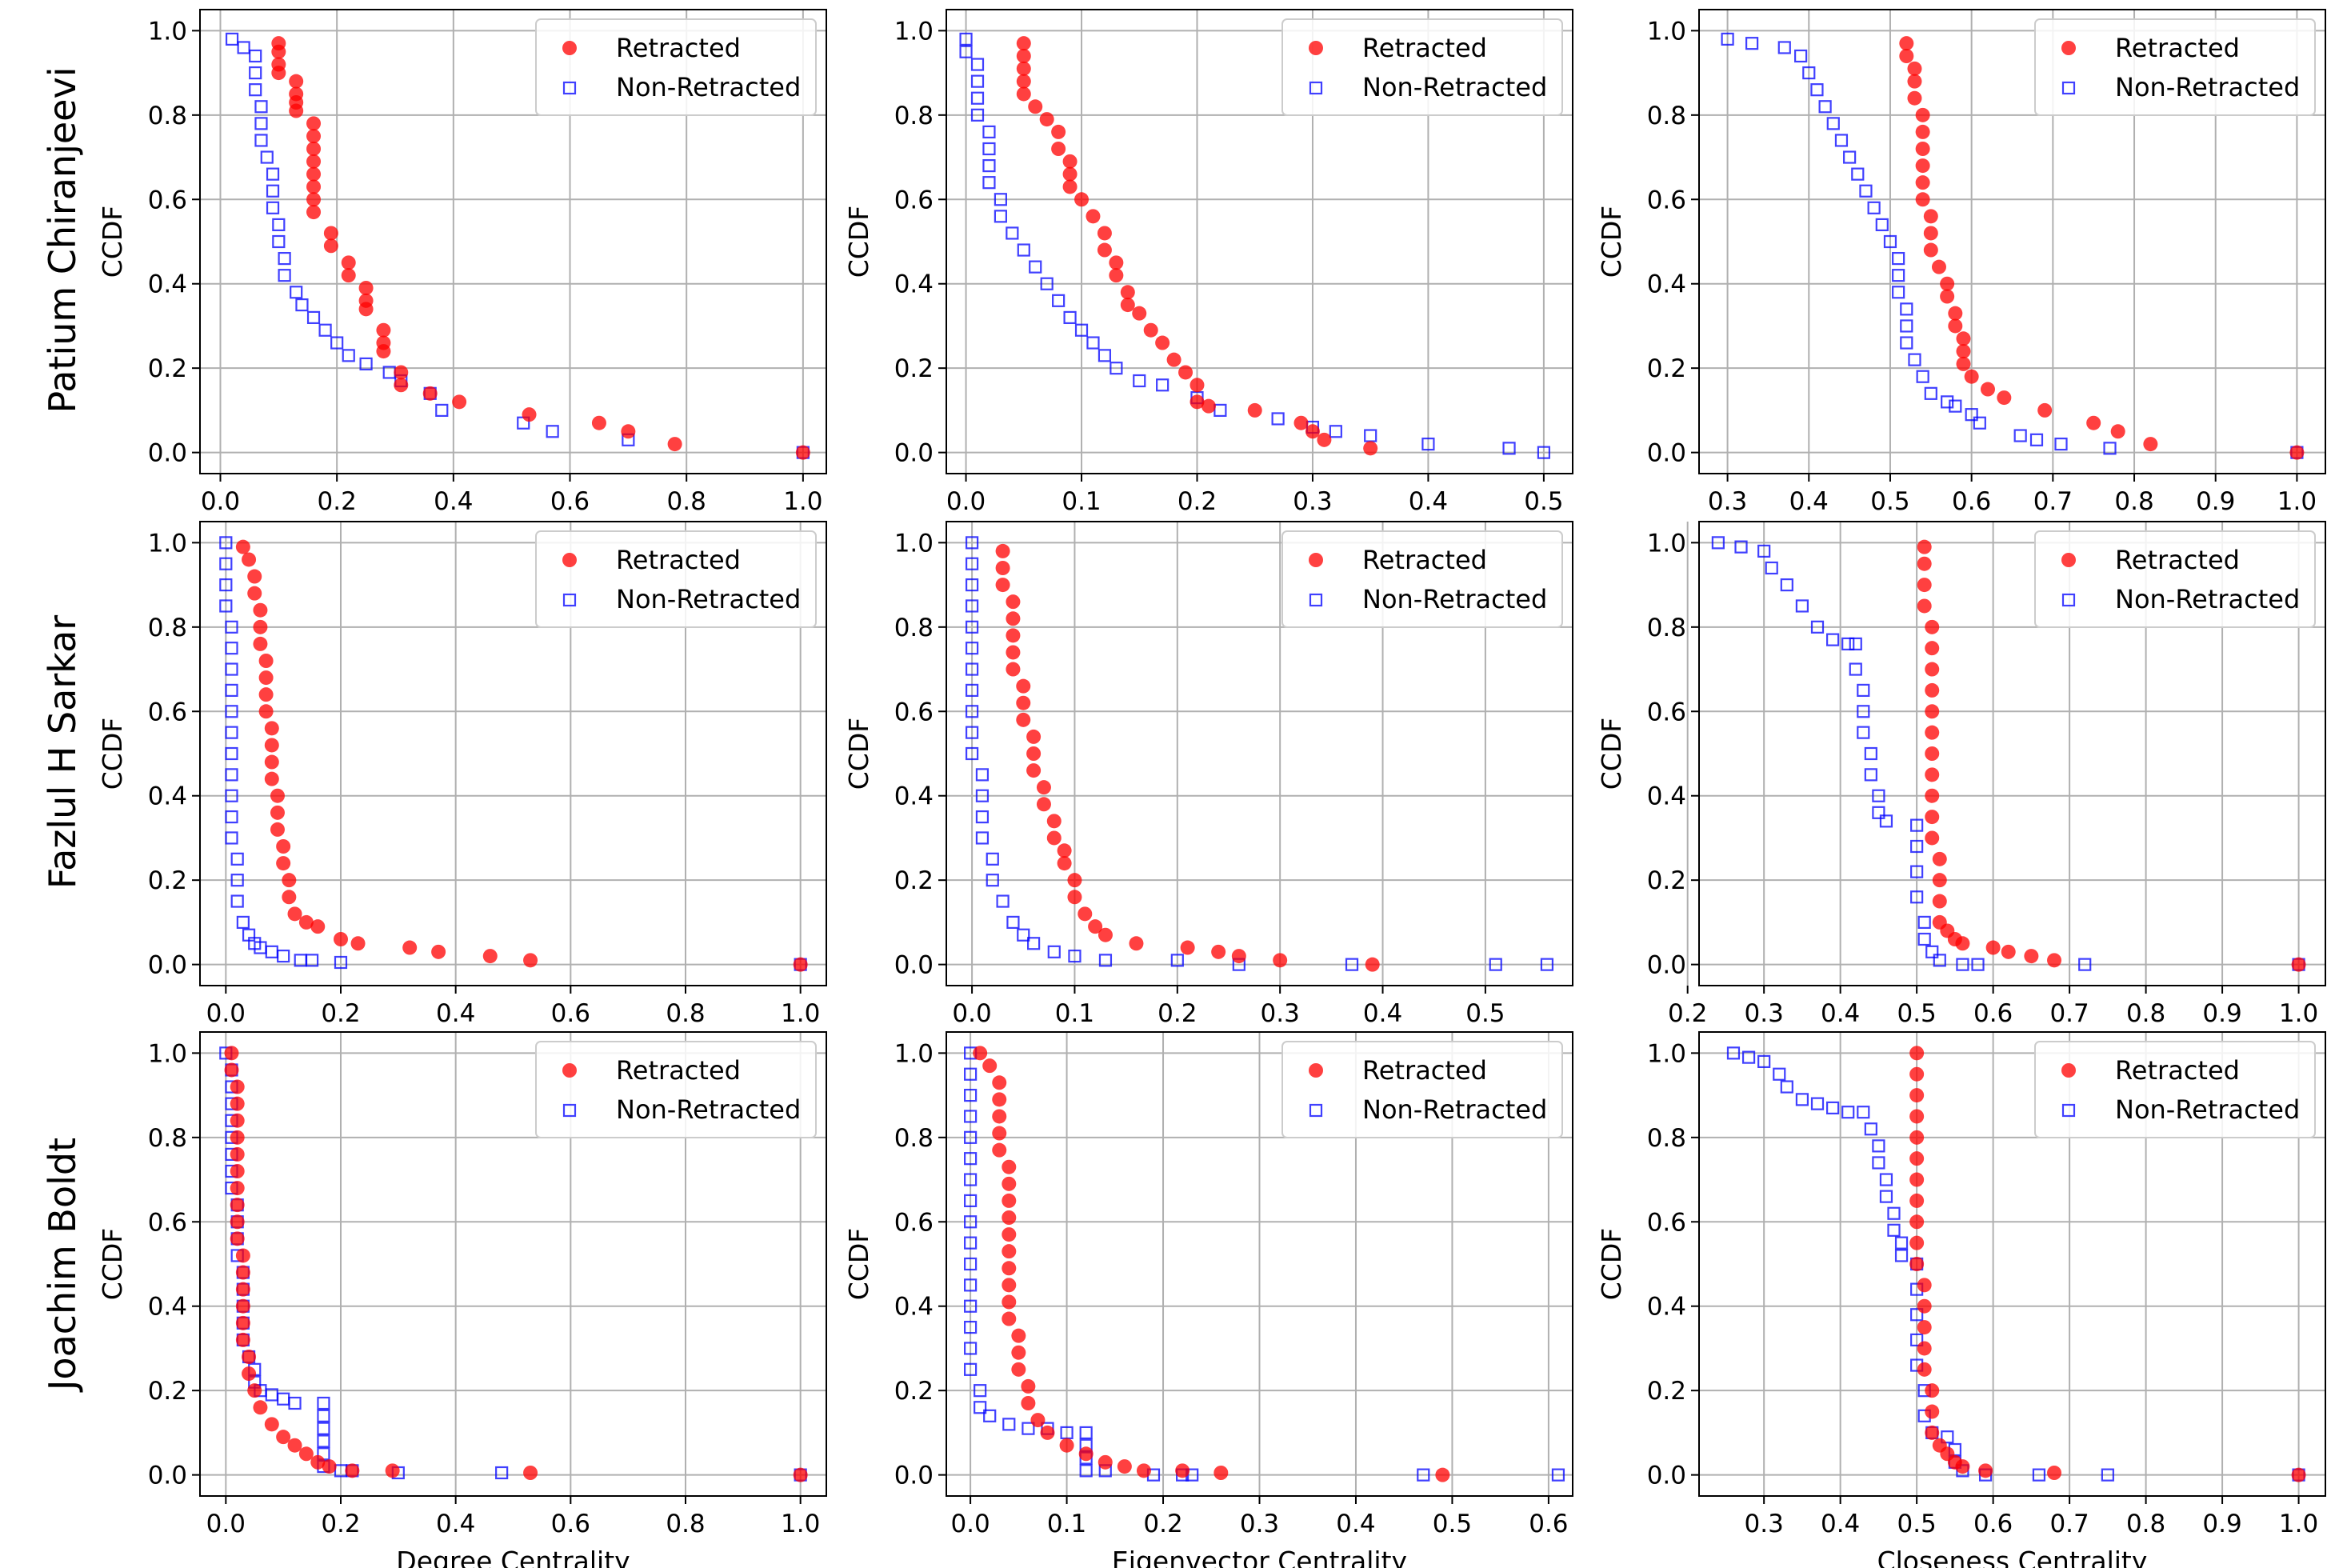 This screenshot has height=1568, width=2347. I want to click on axes-frame, so click(2012, 241).